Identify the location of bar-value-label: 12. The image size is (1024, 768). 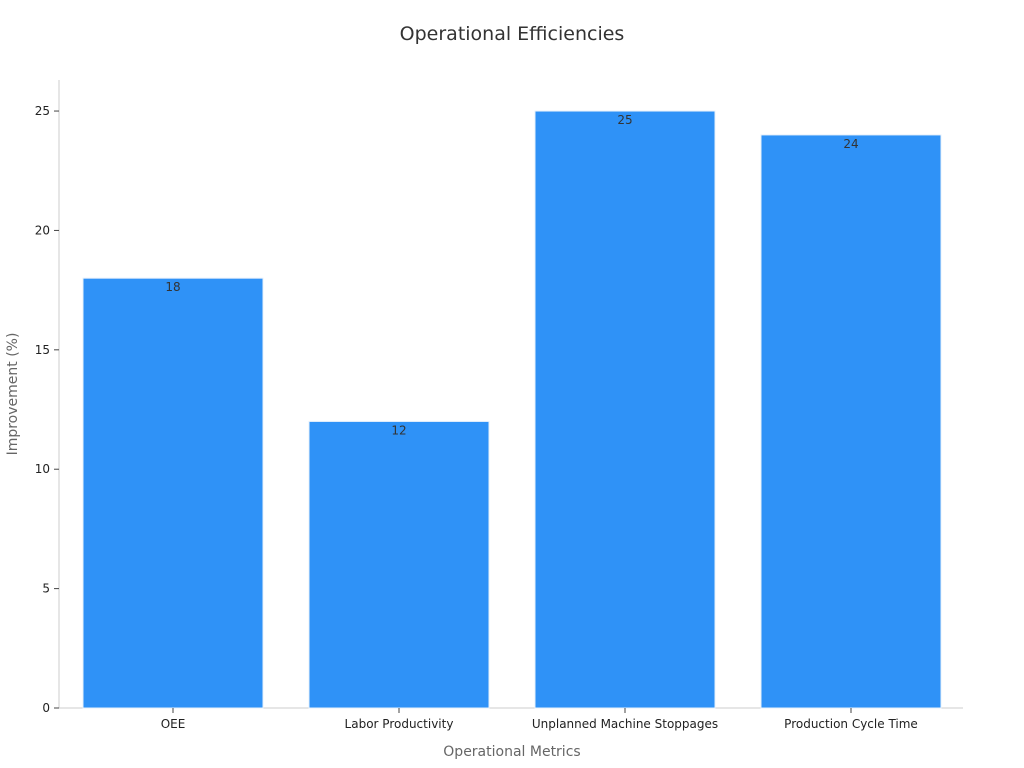
(398, 430).